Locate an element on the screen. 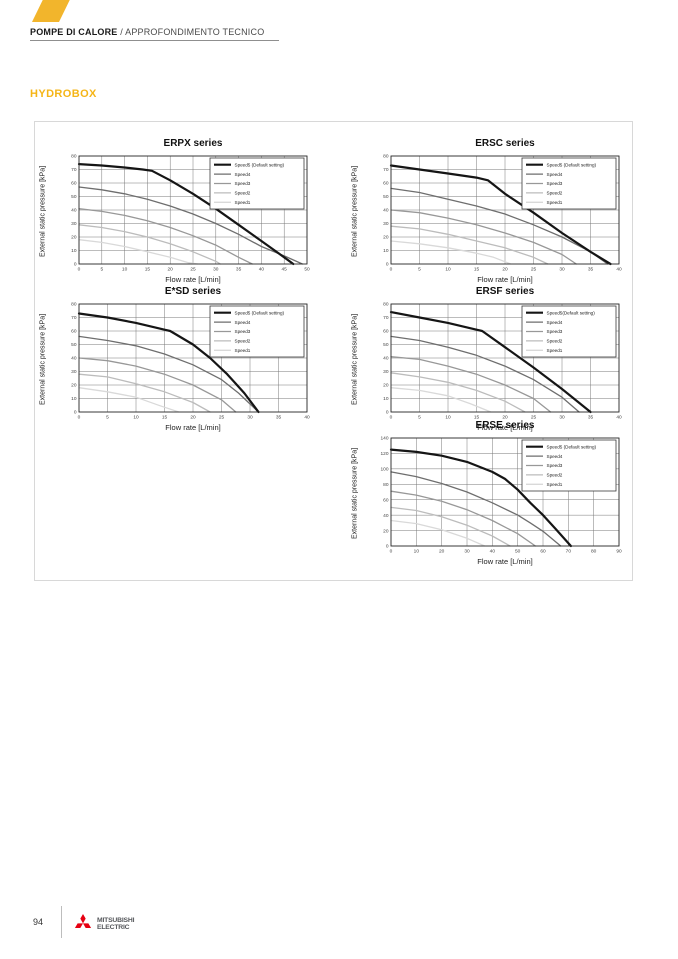 This screenshot has height=959, width=678. brand-wordmark: MITSUBISHI ELECTRIC is located at coordinates (115, 924).